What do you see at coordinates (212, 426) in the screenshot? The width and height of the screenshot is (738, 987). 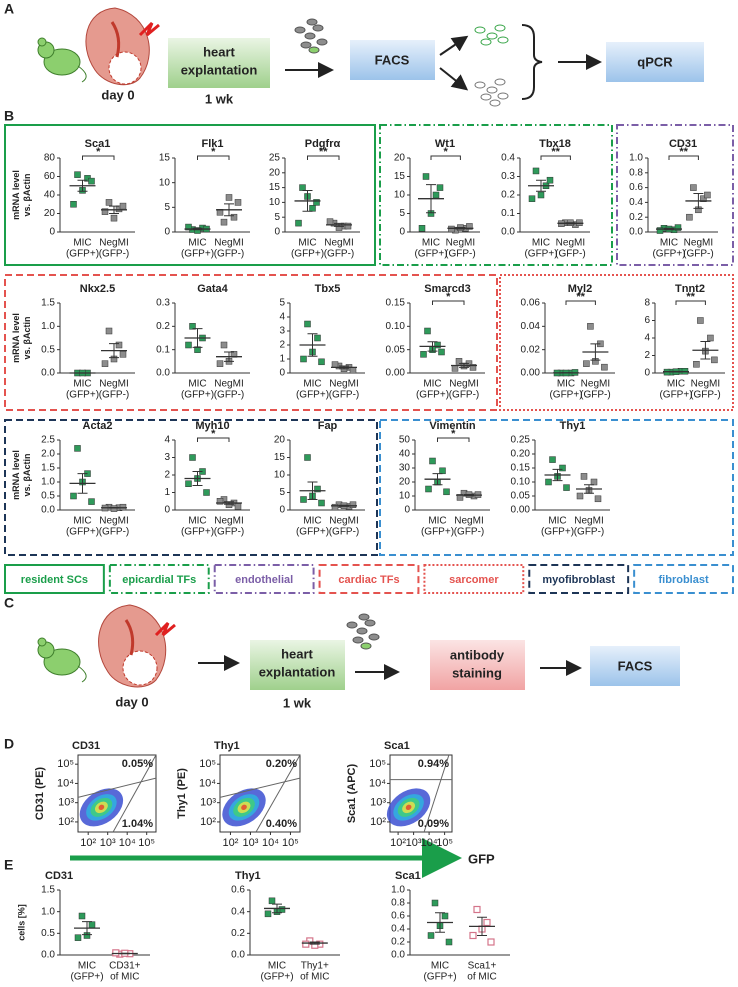 I see `chart-title: Myh10` at bounding box center [212, 426].